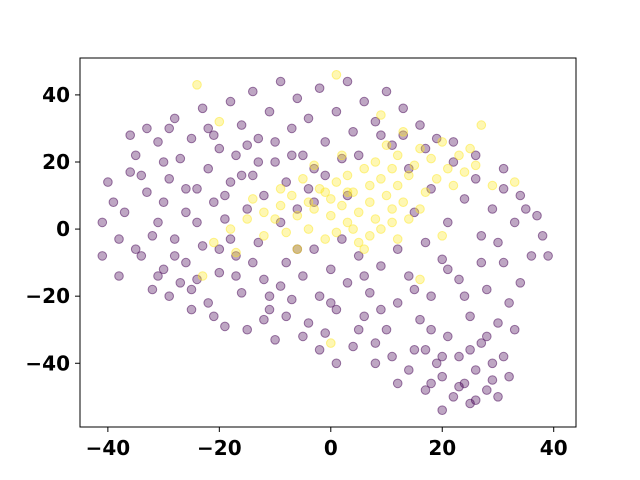  Describe the element at coordinates (219, 448) in the screenshot. I see `x-tick-label: −20` at that location.